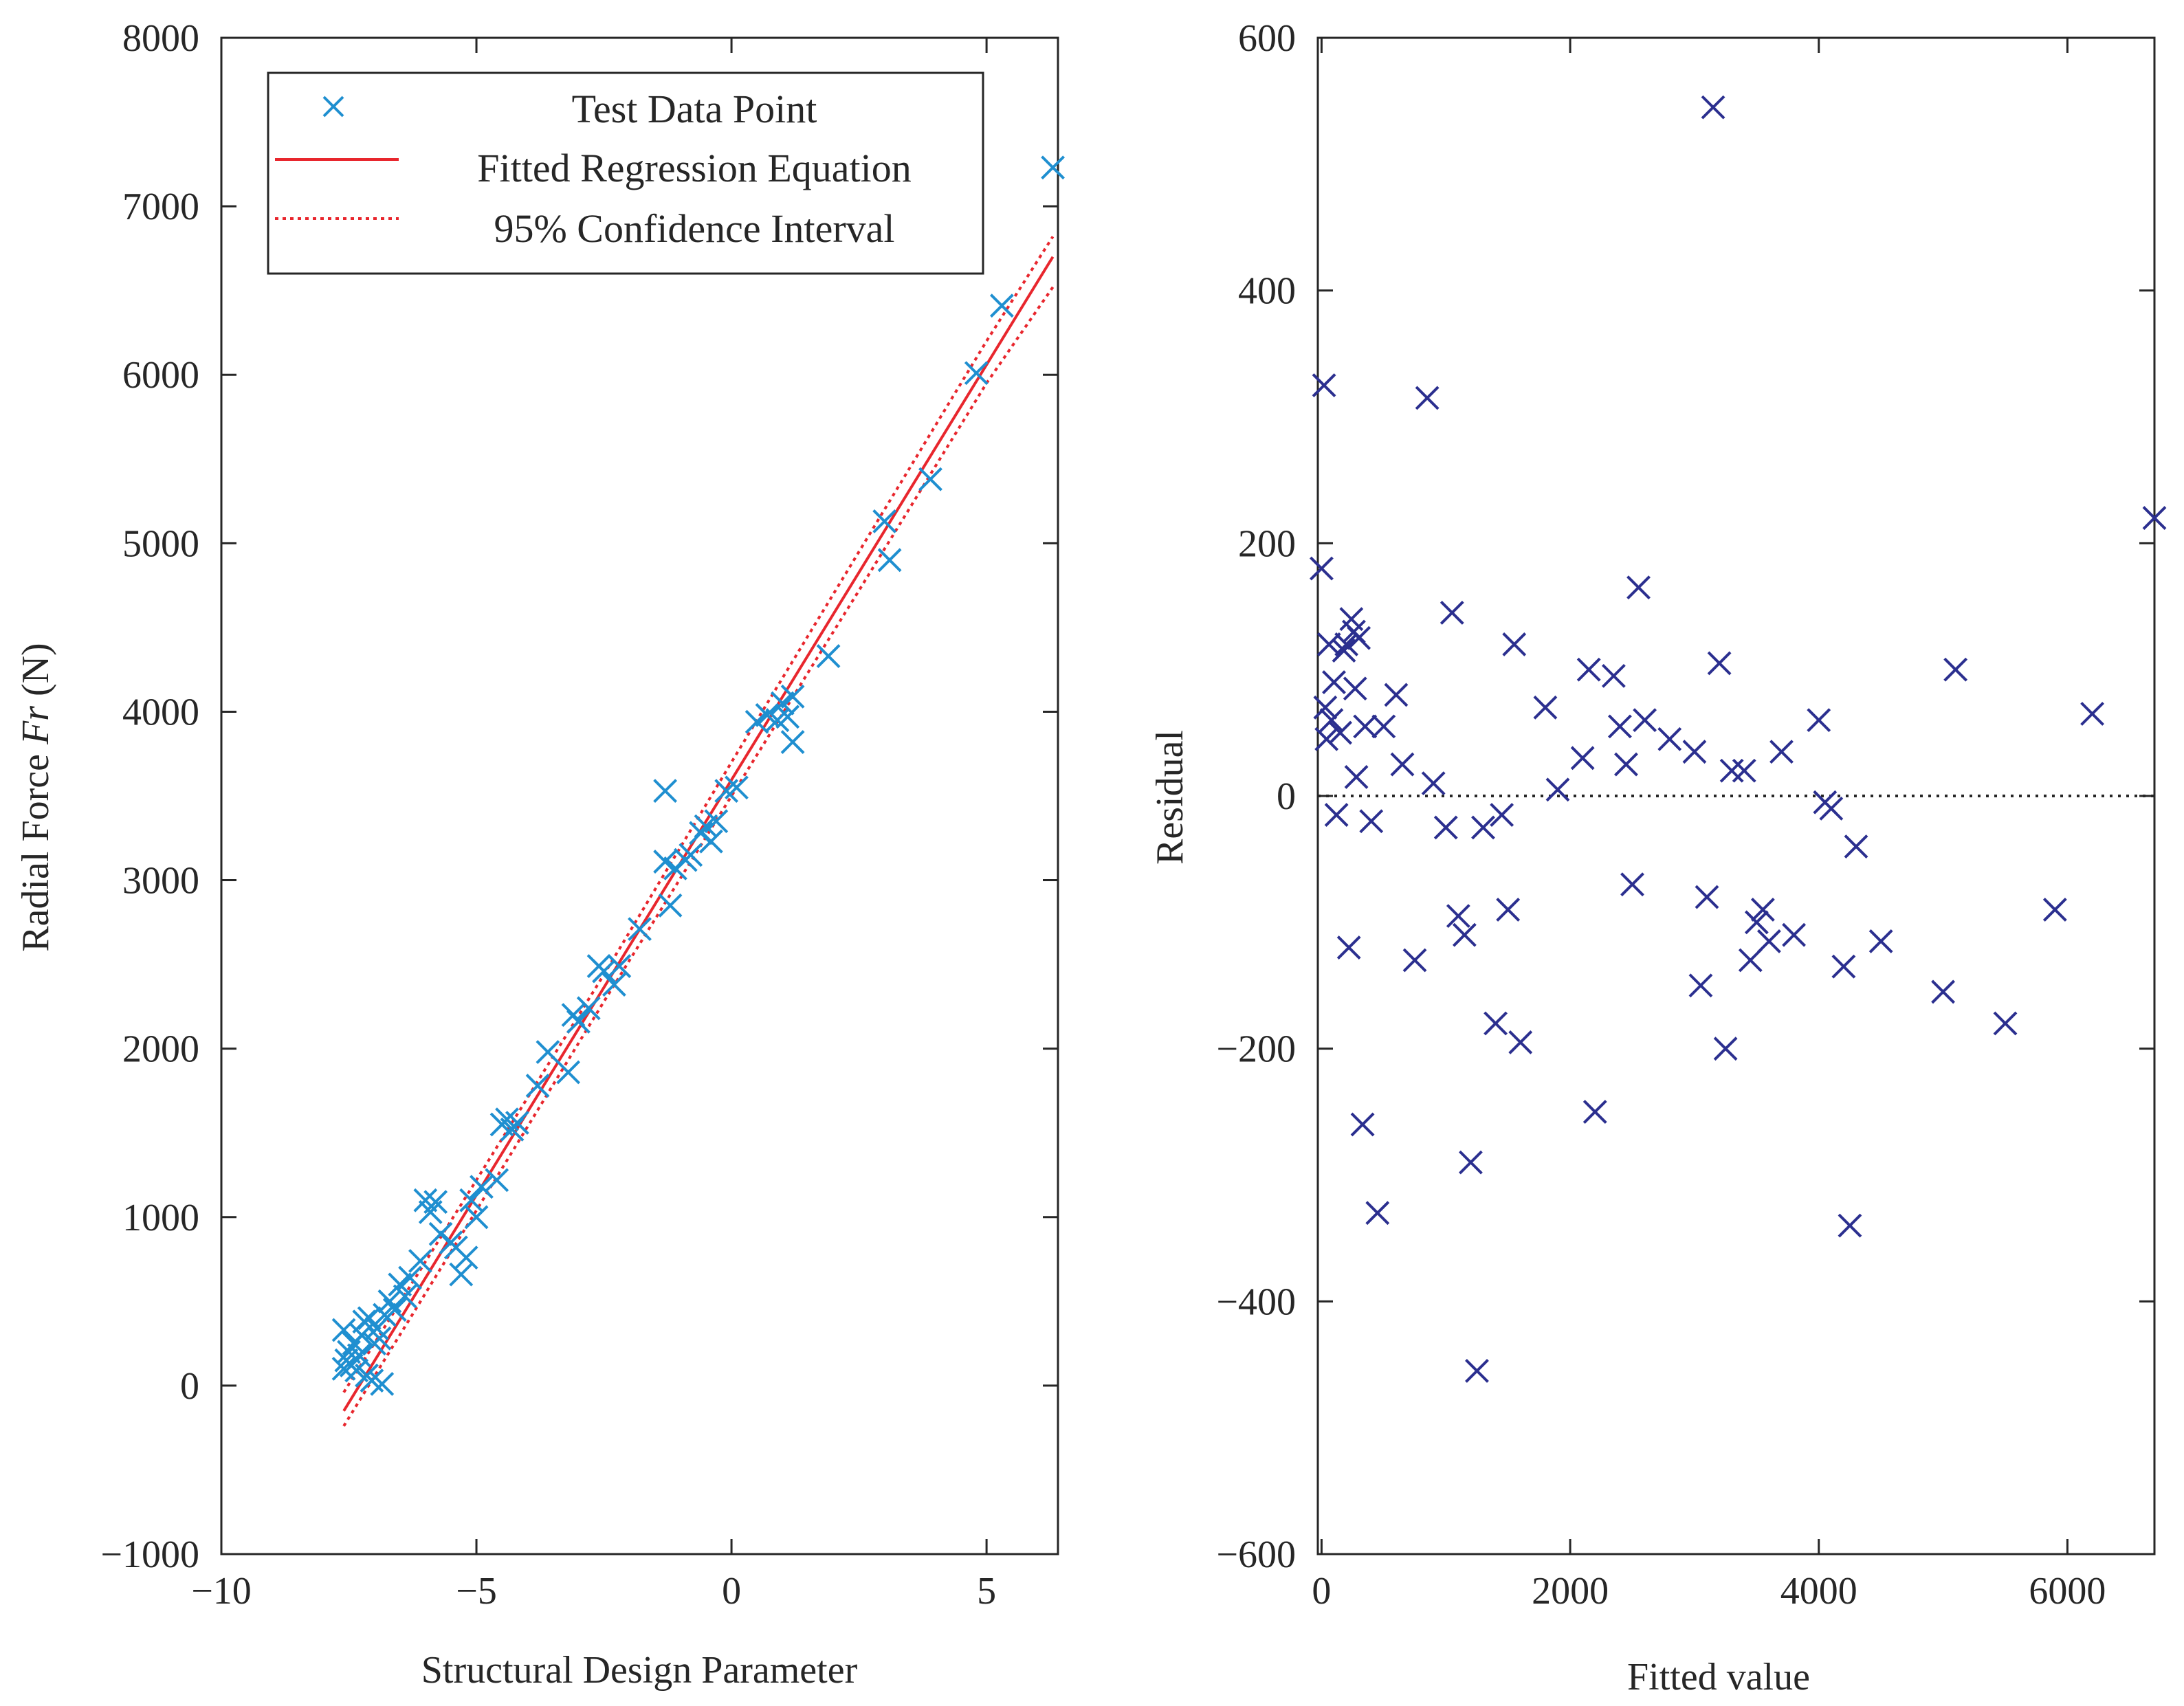 This screenshot has height=1706, width=2184. Describe the element at coordinates (1286, 796) in the screenshot. I see `right-y-tick-label: 0` at that location.